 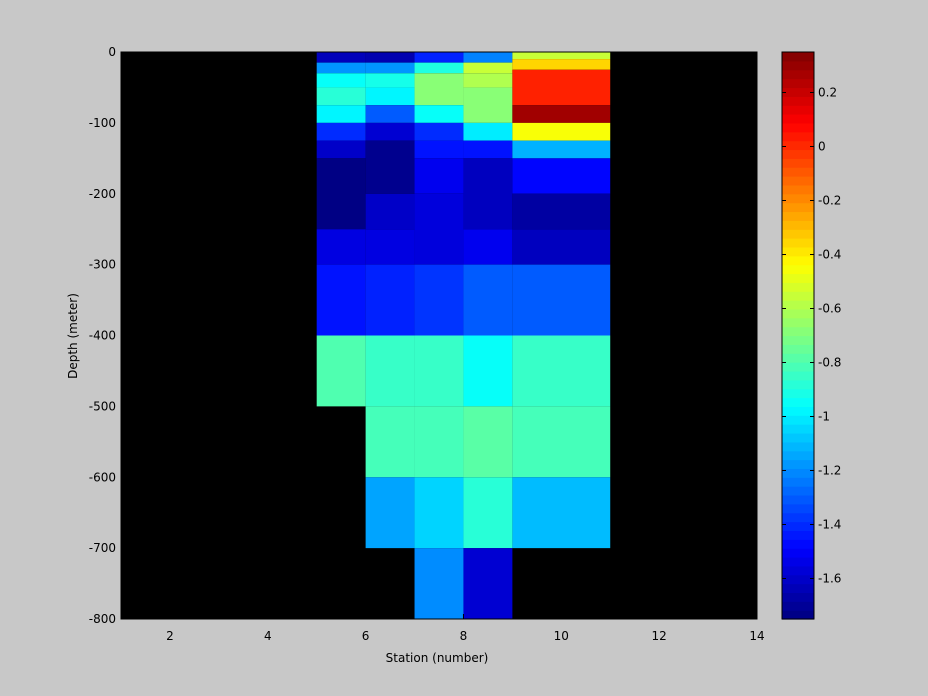 What do you see at coordinates (829, 363) in the screenshot?
I see `colorbar-tick-label: -0.8` at bounding box center [829, 363].